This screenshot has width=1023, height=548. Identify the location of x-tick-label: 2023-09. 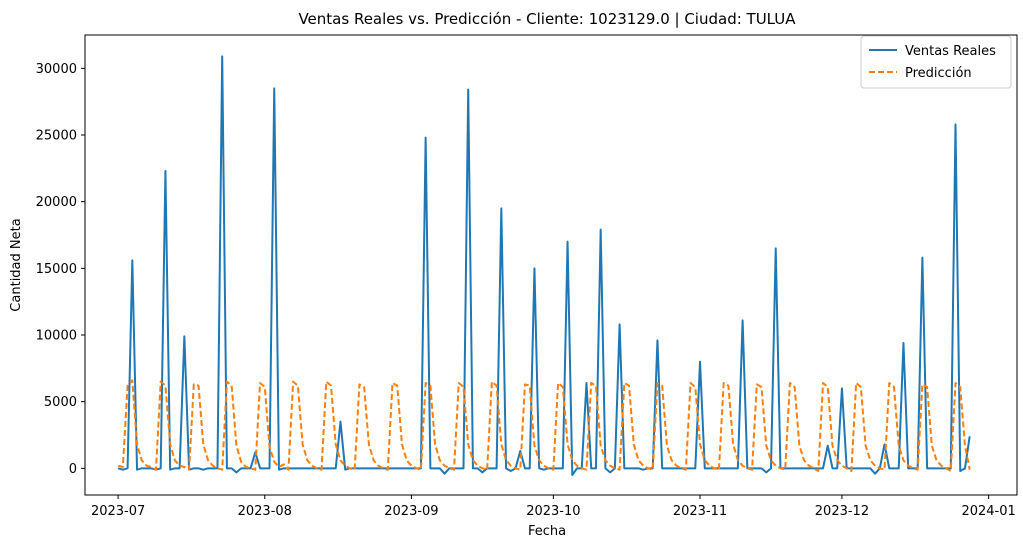
(411, 511).